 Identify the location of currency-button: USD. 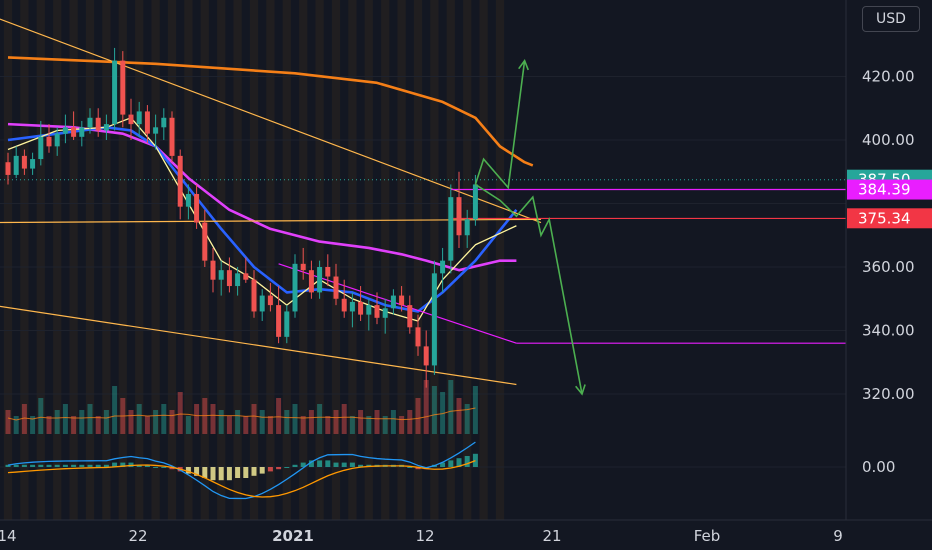
(891, 19).